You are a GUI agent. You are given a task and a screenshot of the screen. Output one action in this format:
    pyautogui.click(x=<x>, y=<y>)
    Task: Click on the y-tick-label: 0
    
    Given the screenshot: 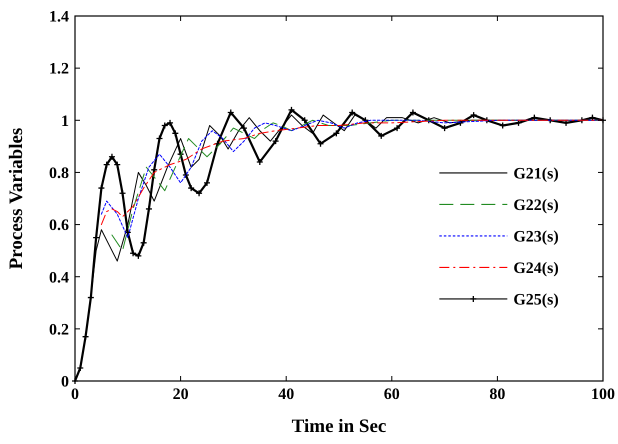 What is the action you would take?
    pyautogui.click(x=65, y=382)
    